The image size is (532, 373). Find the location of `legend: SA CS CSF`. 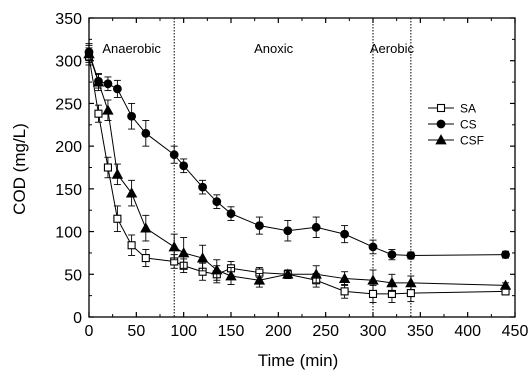

legend: SA CS CSF is located at coordinates (456, 125).